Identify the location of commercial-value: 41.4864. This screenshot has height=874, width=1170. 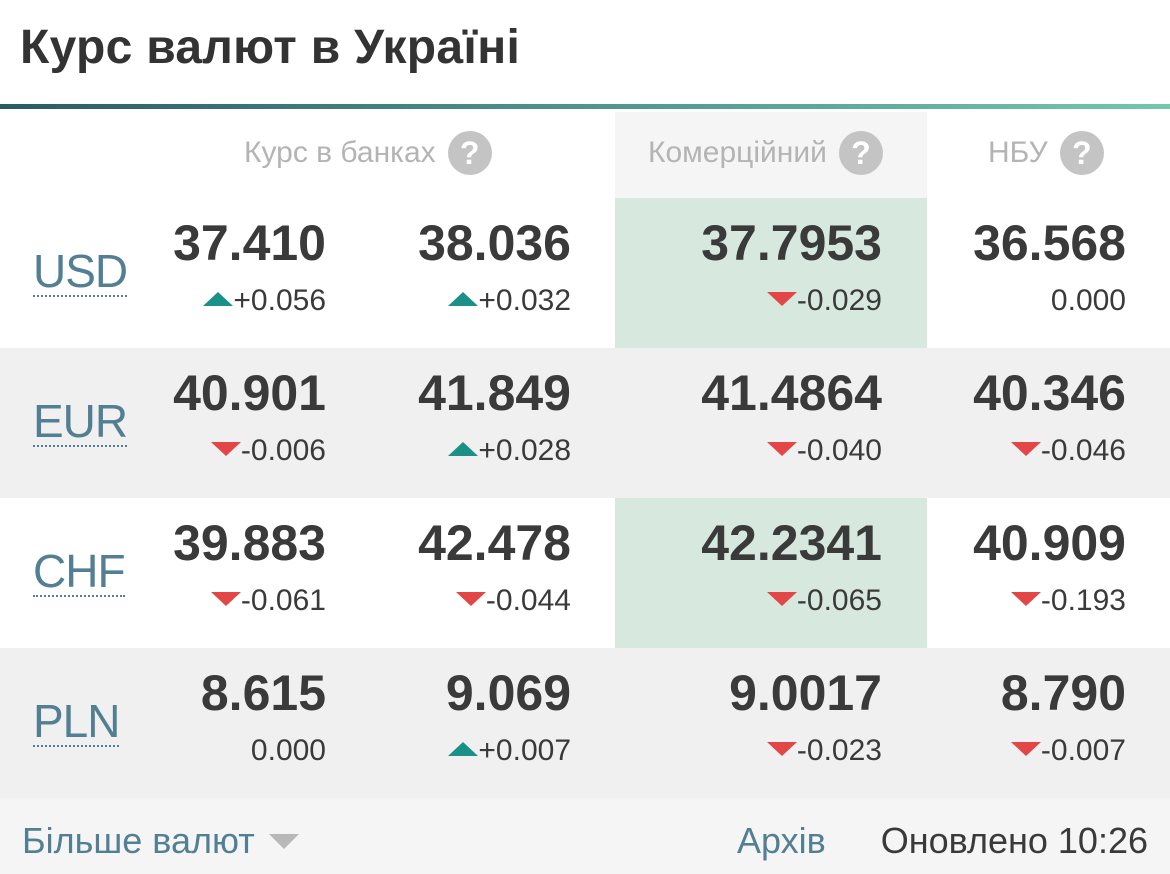
(791, 393).